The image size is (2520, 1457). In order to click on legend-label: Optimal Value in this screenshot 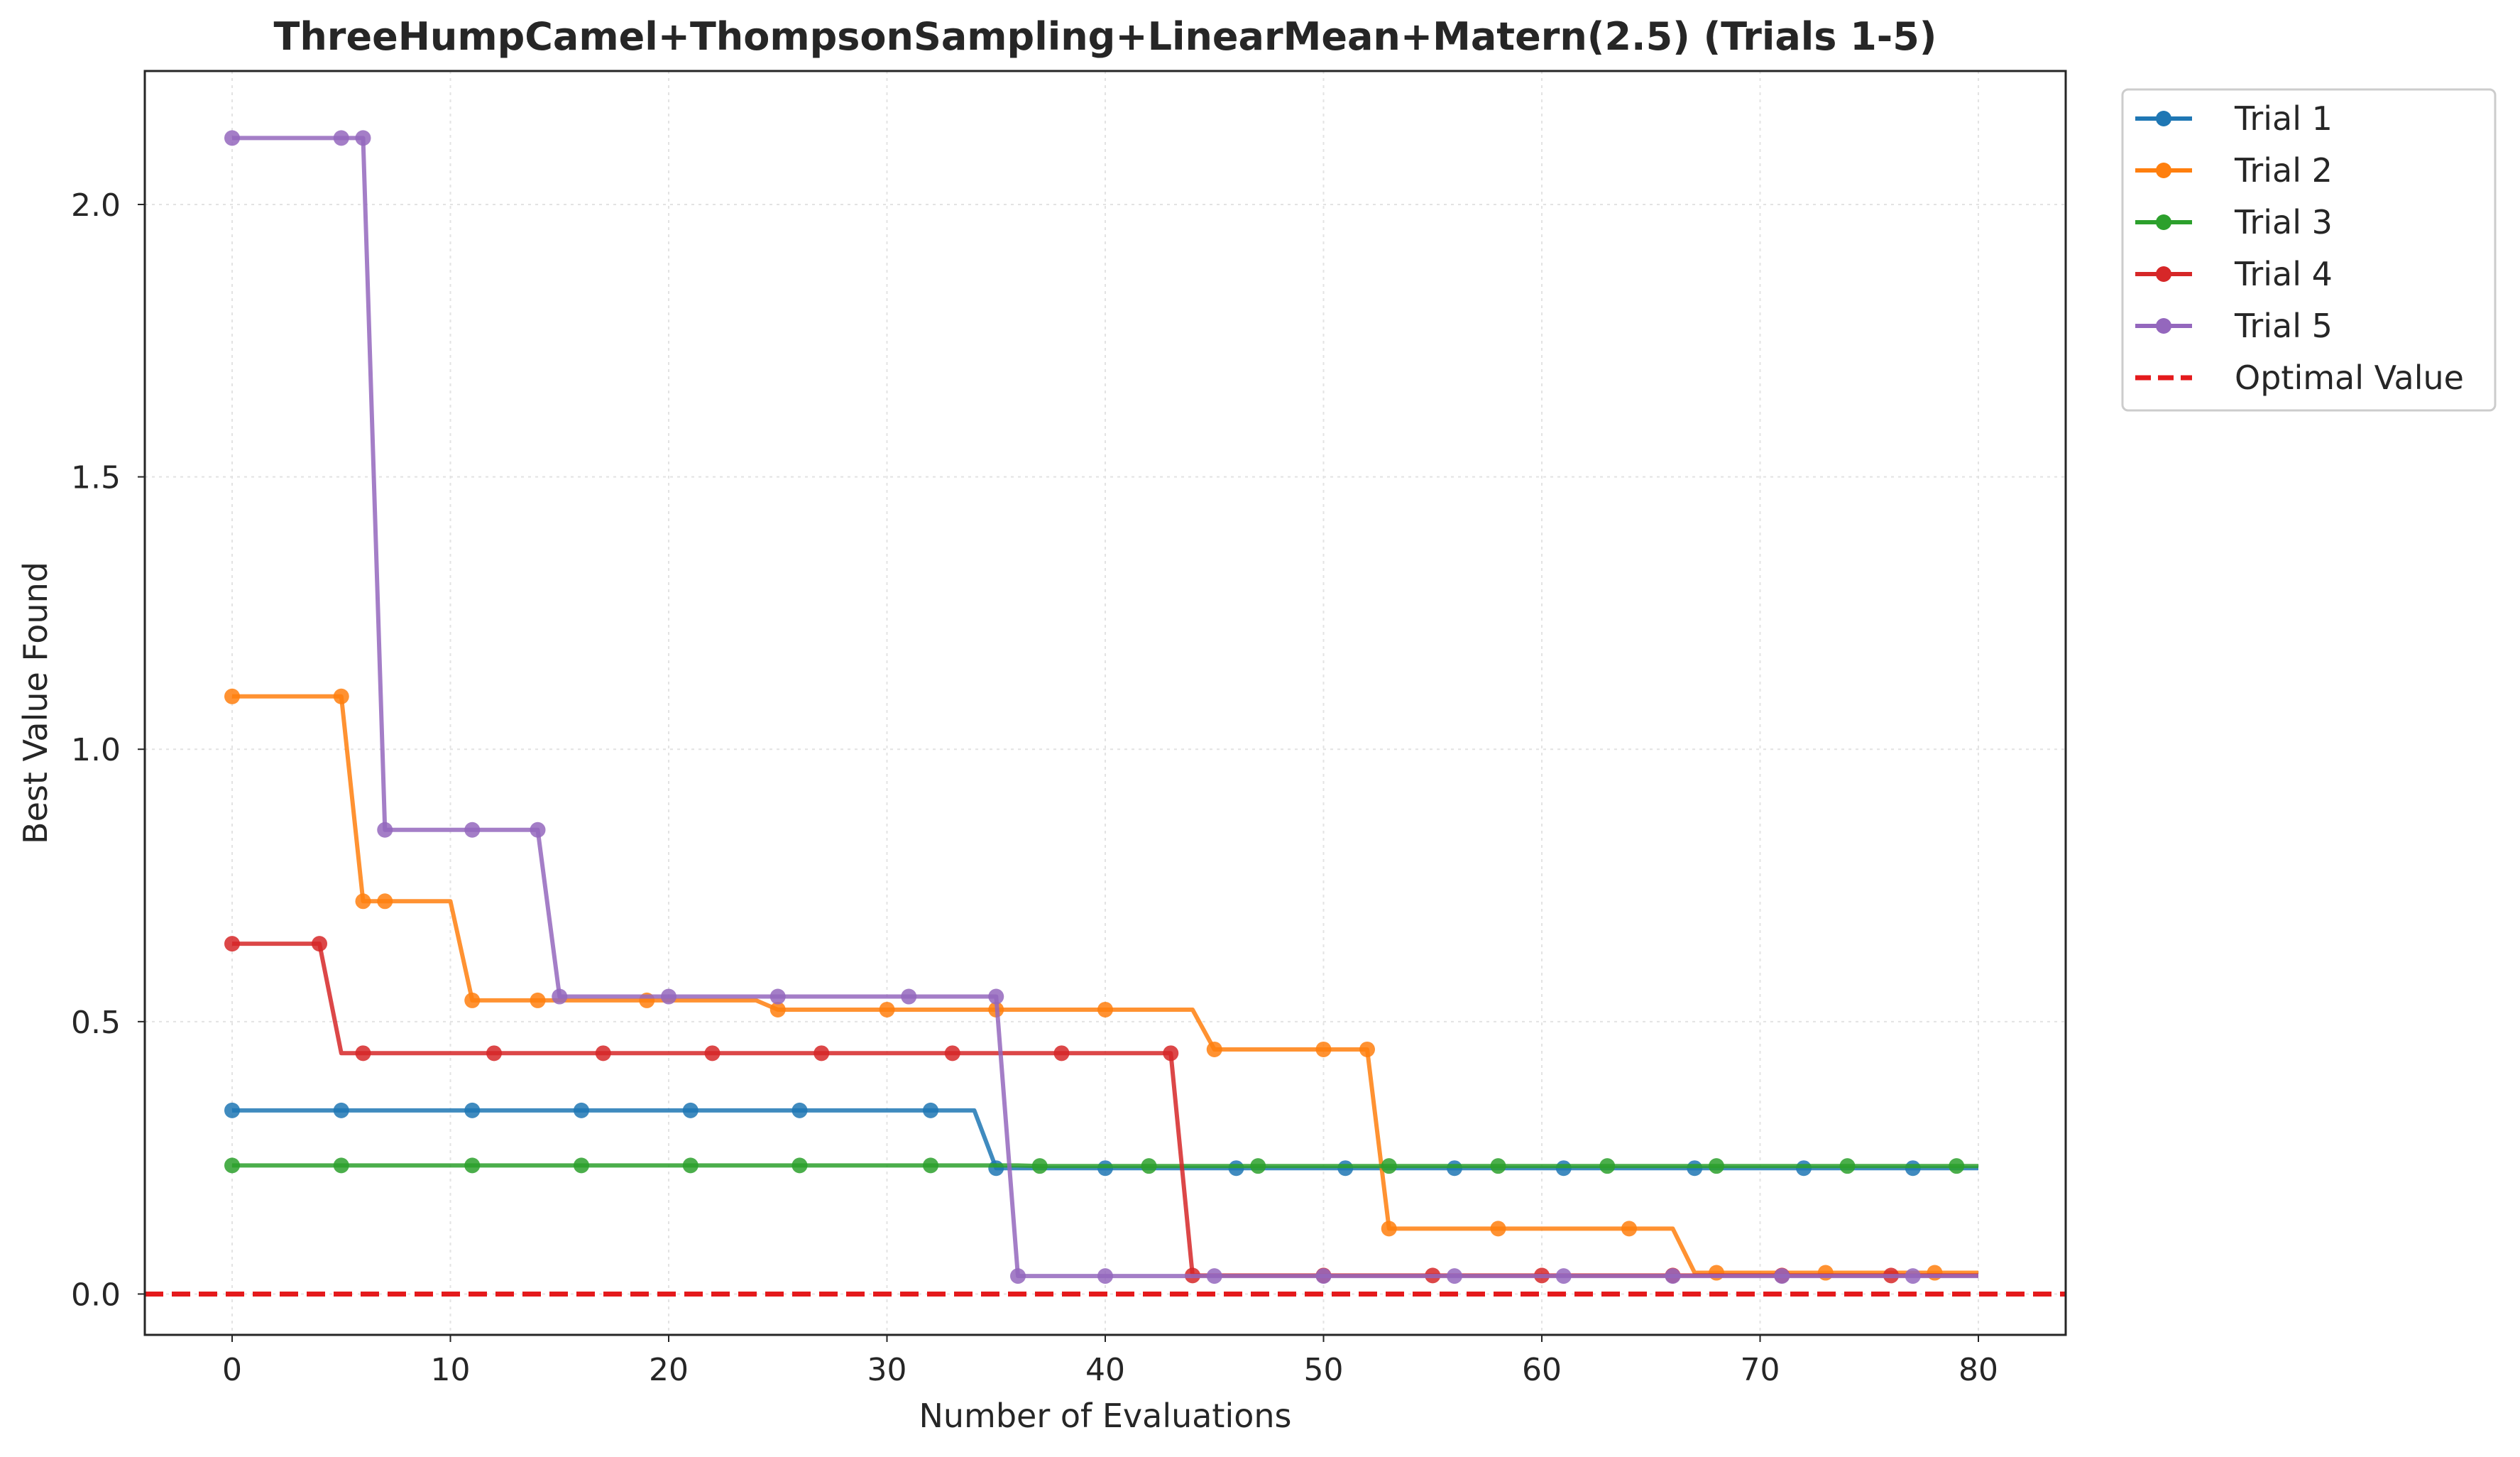, I will do `click(2349, 378)`.